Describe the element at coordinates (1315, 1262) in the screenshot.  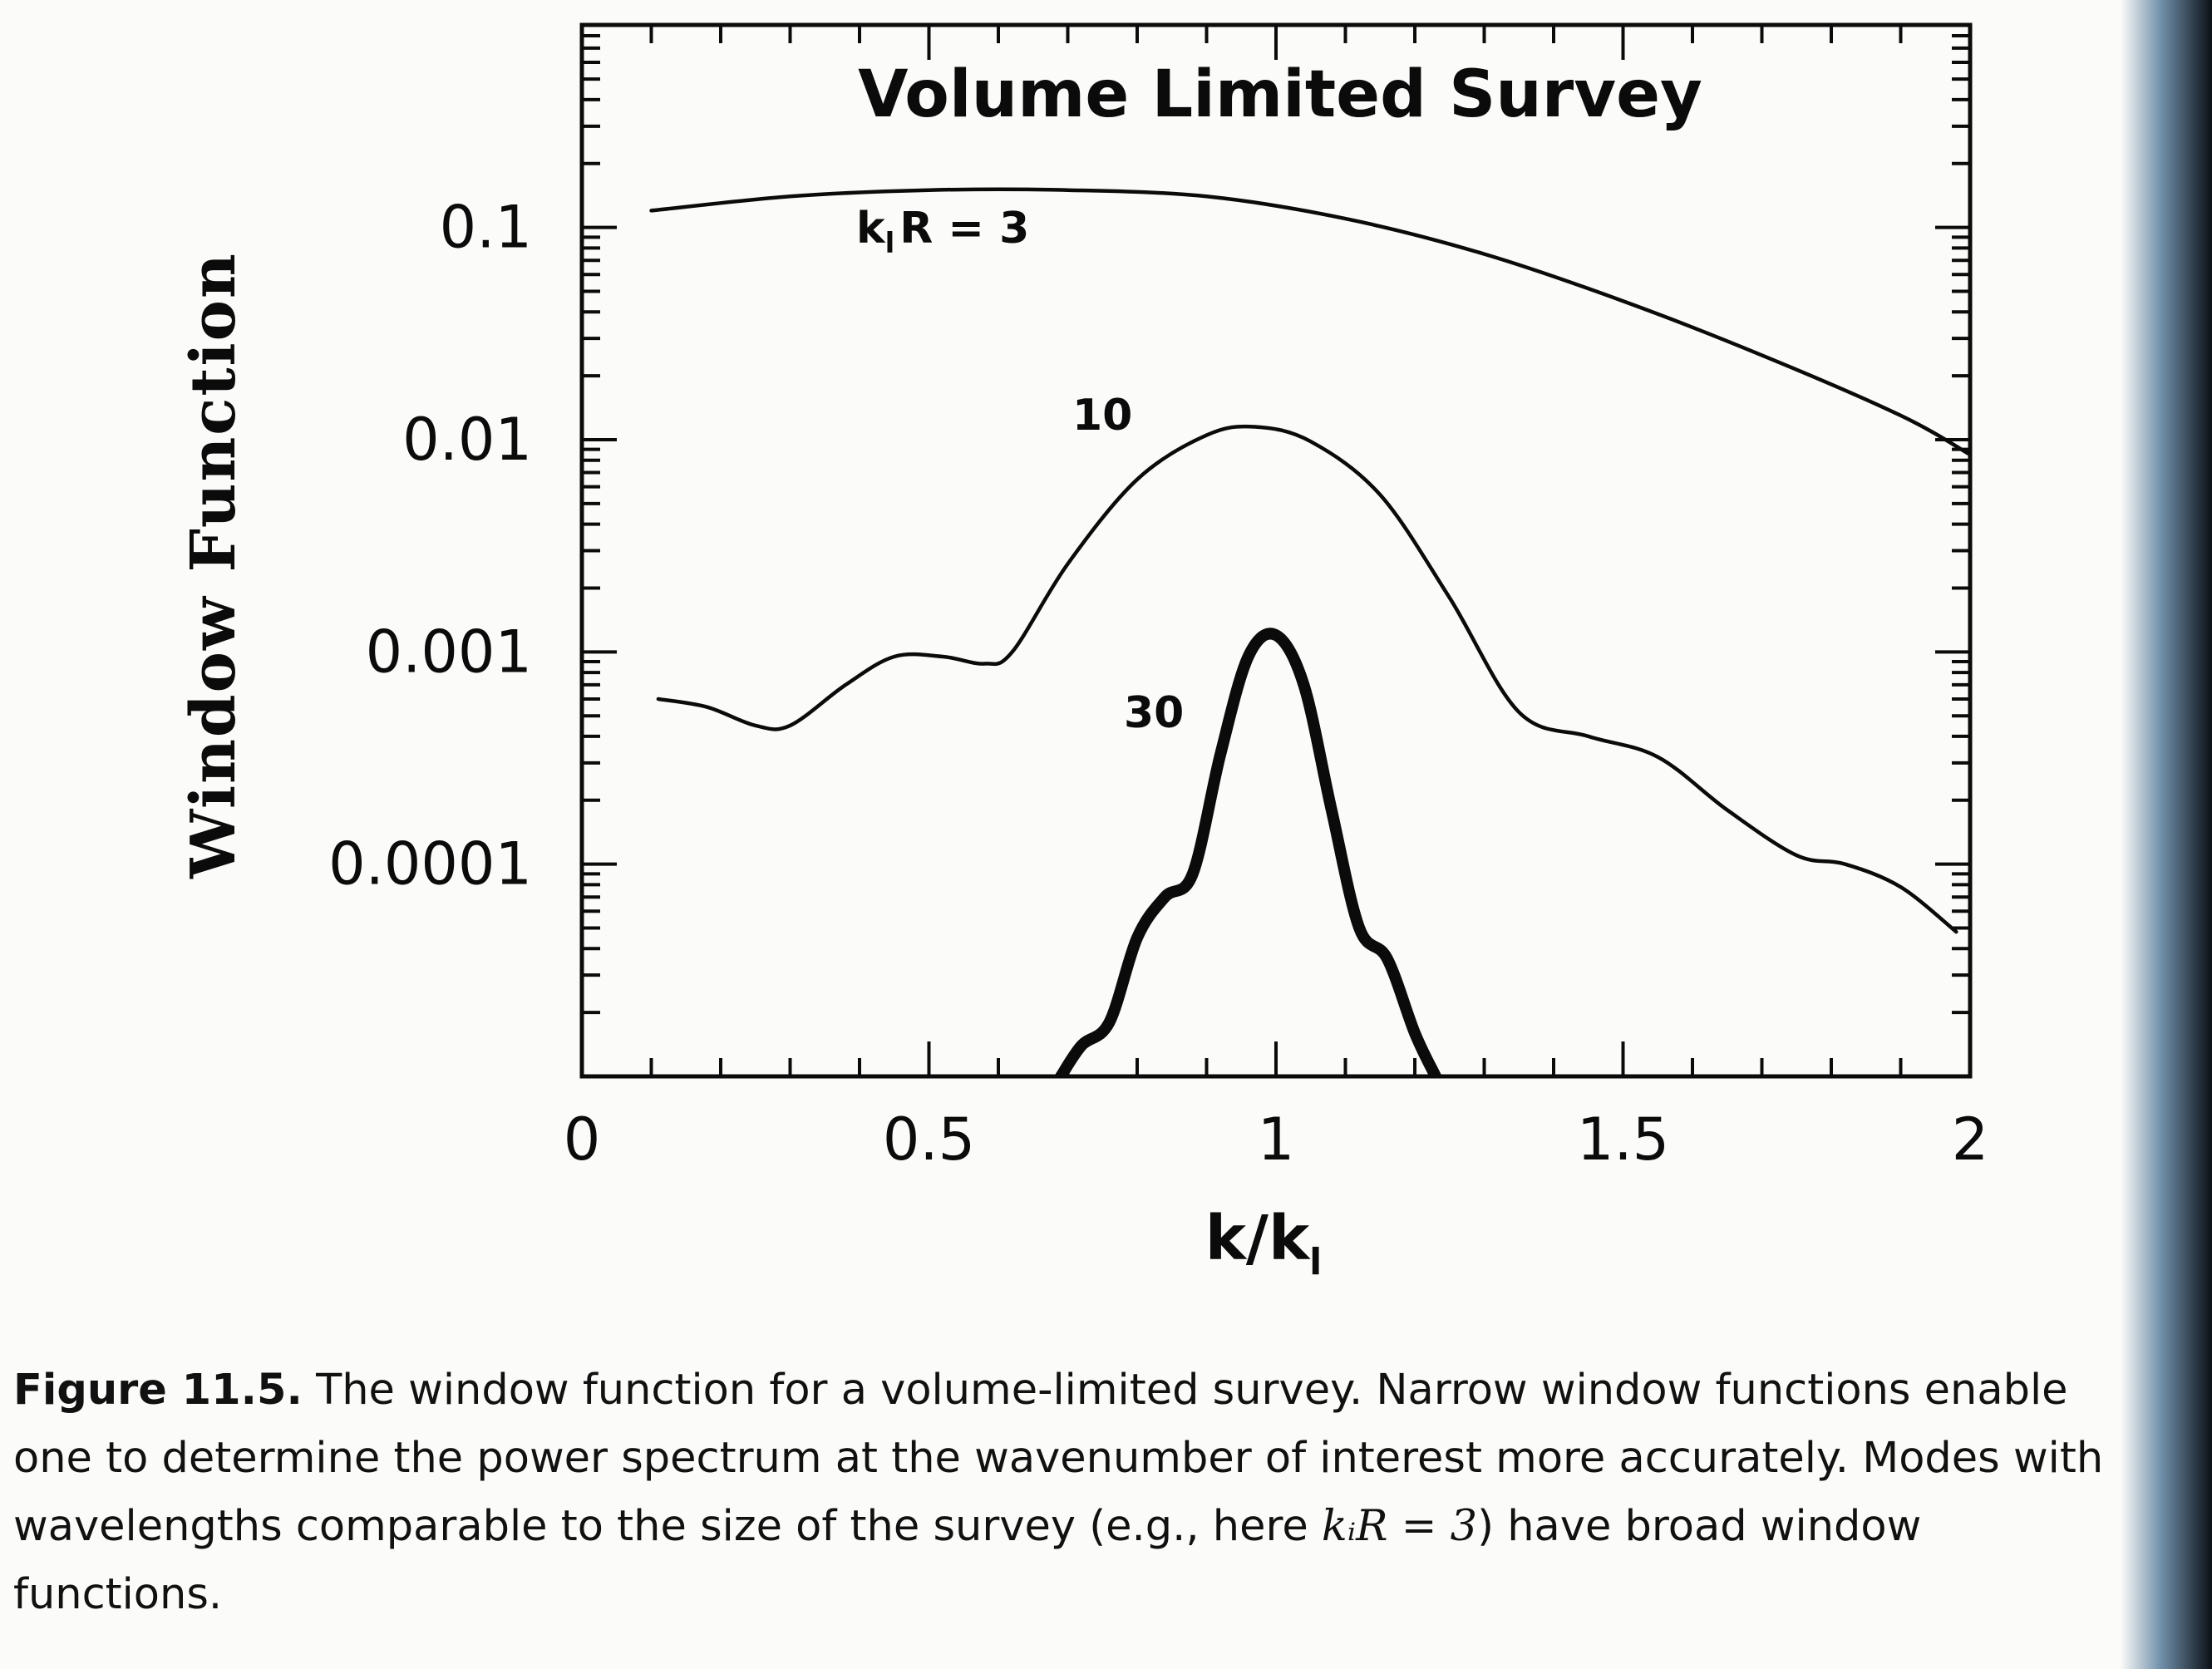
I see `x-axis-label-subscript: l` at that location.